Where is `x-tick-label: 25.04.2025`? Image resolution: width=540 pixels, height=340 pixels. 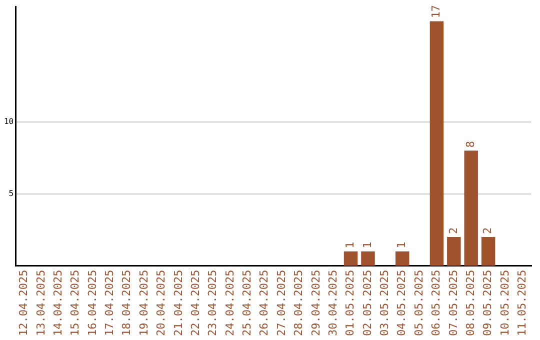 x-tick-label: 25.04.2025 is located at coordinates (247, 303).